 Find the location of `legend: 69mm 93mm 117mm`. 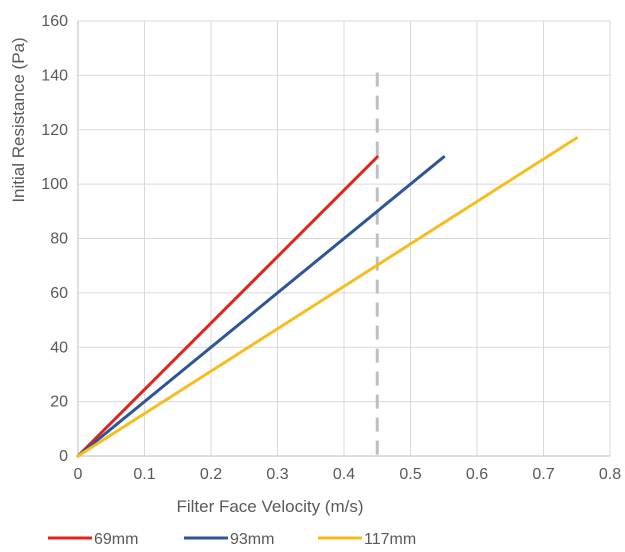

legend: 69mm 93mm 117mm is located at coordinates (232, 539).